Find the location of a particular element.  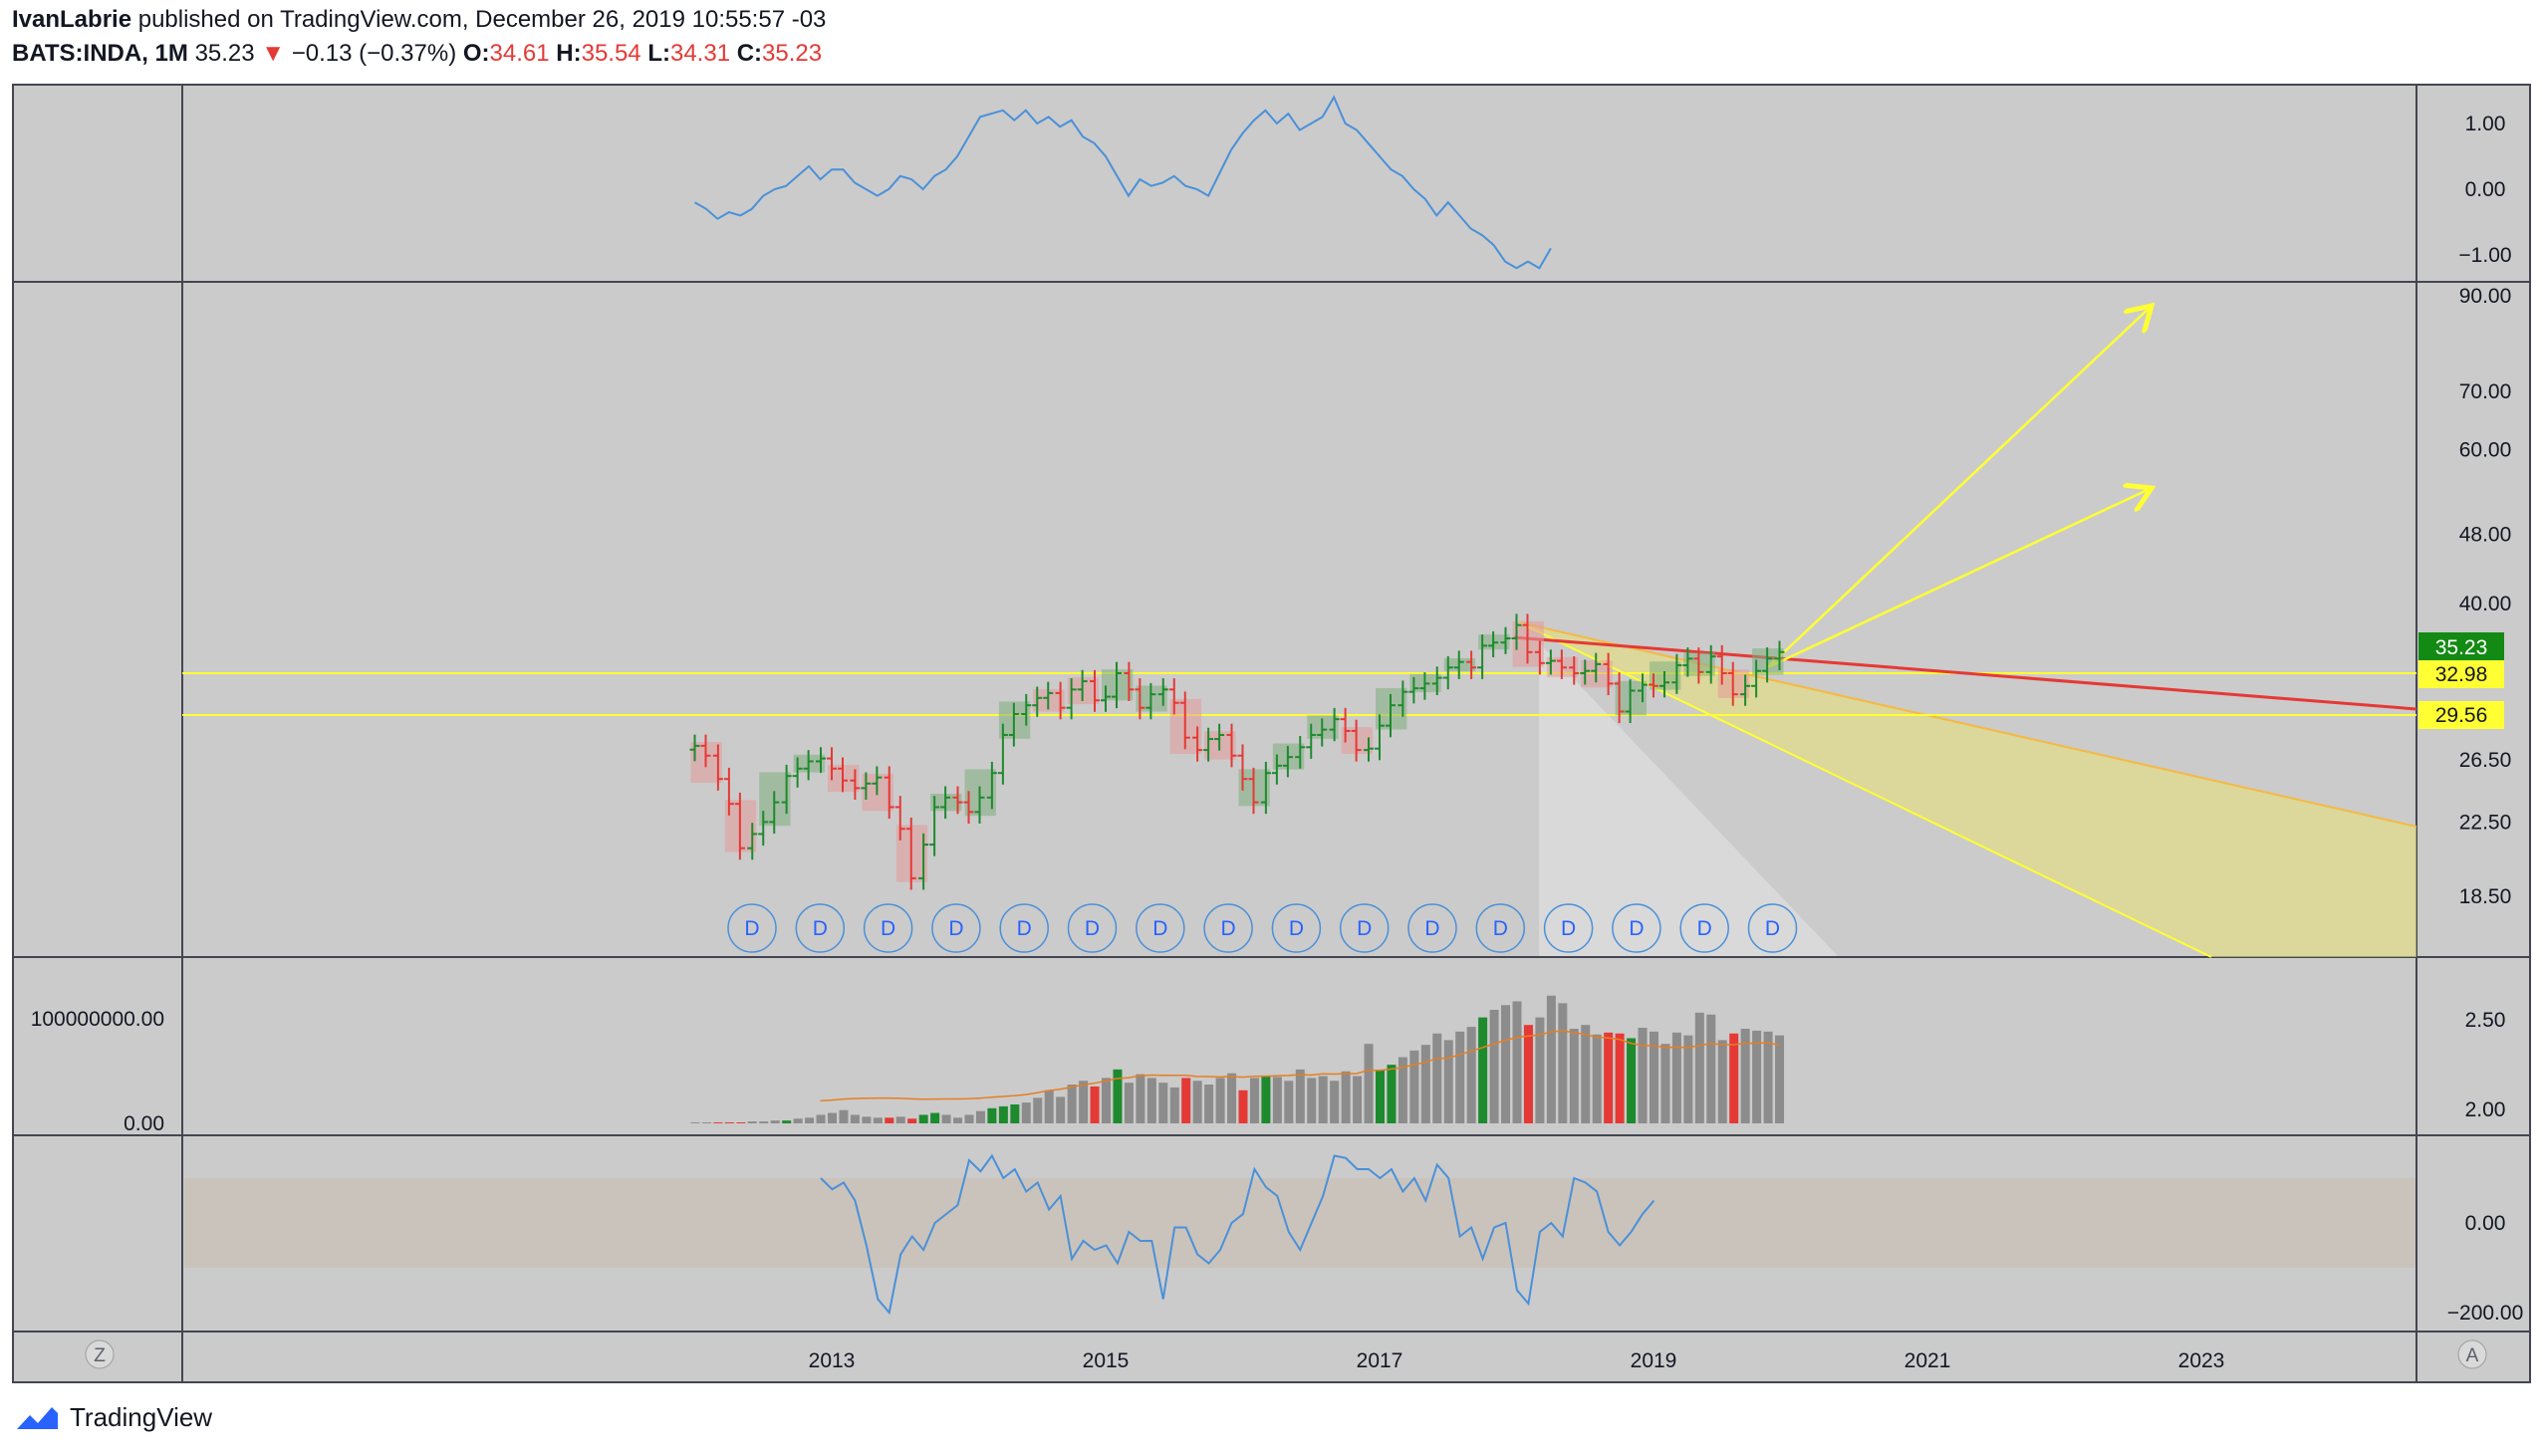

oscillator-axis-tick: −200.00 is located at coordinates (2485, 1313).